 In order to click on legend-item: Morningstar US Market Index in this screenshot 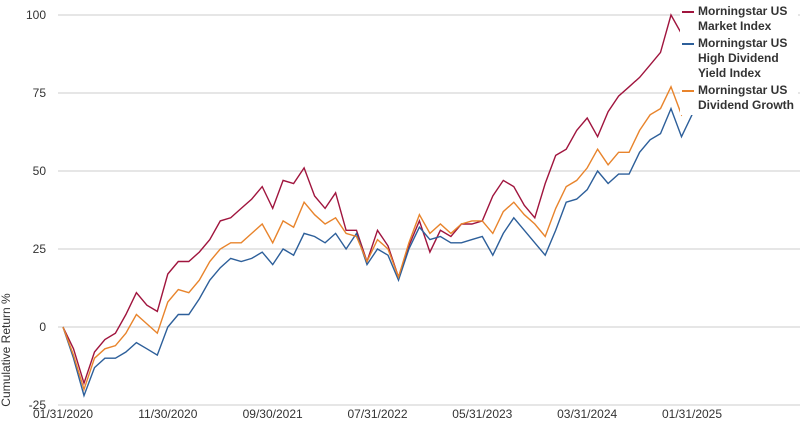, I will do `click(739, 19)`.